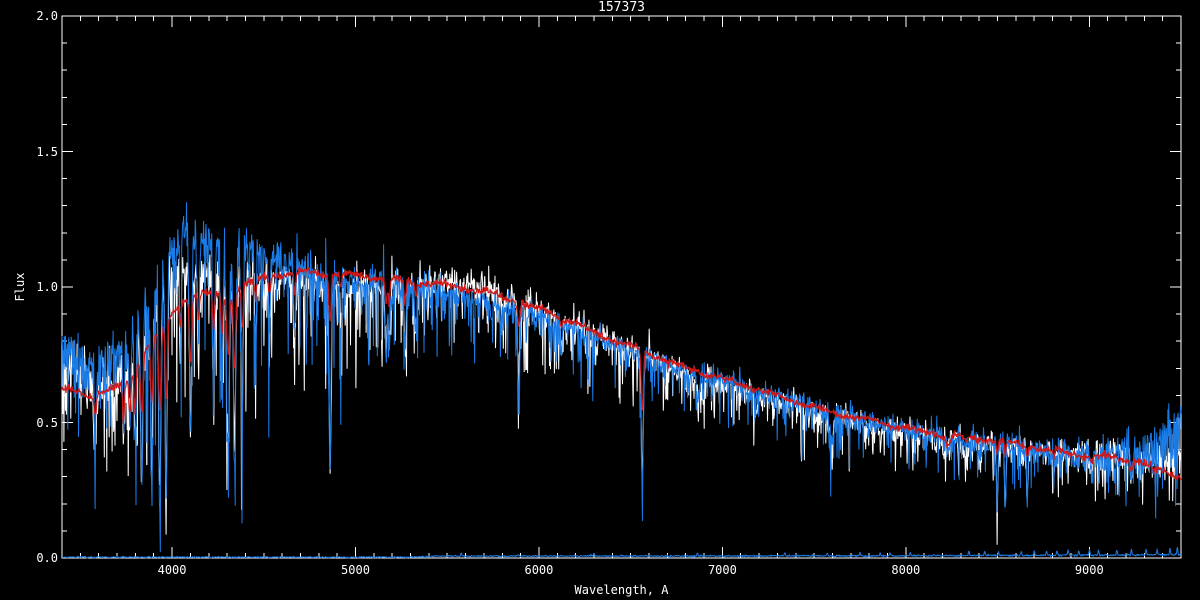 This screenshot has height=600, width=1200. I want to click on y-tick-label: 0.0, so click(47, 558).